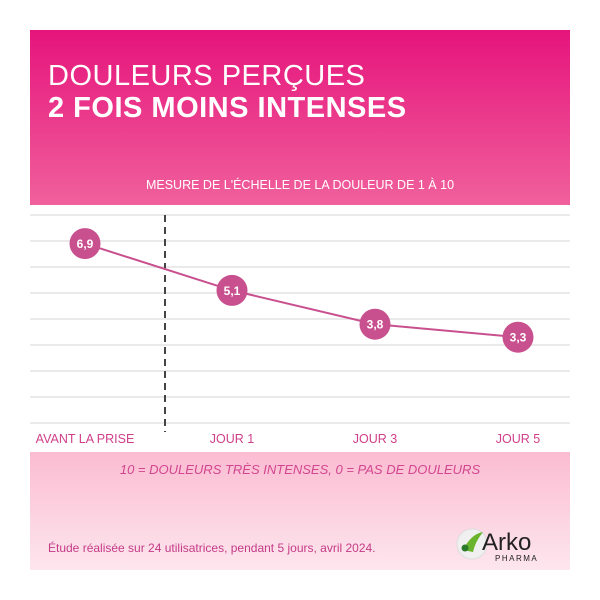  What do you see at coordinates (227, 108) in the screenshot?
I see `title-line-2: 2 FOIS MOINS INTENSES` at bounding box center [227, 108].